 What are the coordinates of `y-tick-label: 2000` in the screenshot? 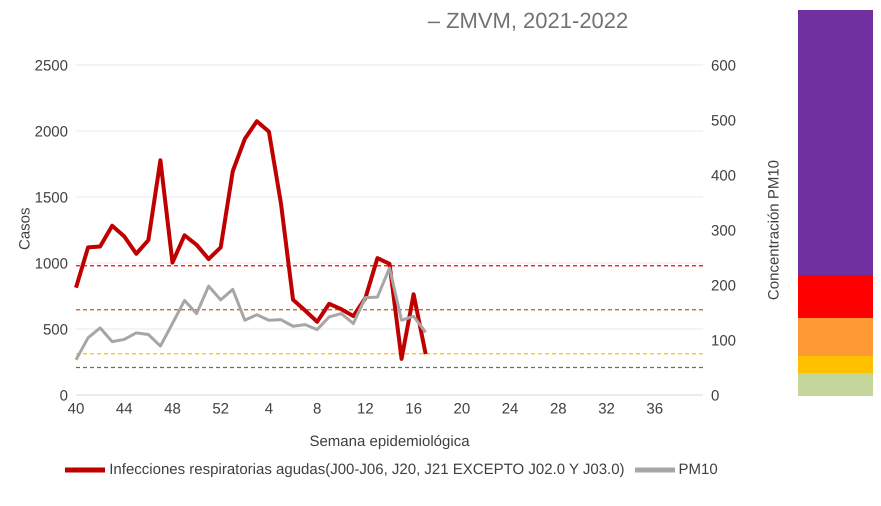 It's located at (51, 131).